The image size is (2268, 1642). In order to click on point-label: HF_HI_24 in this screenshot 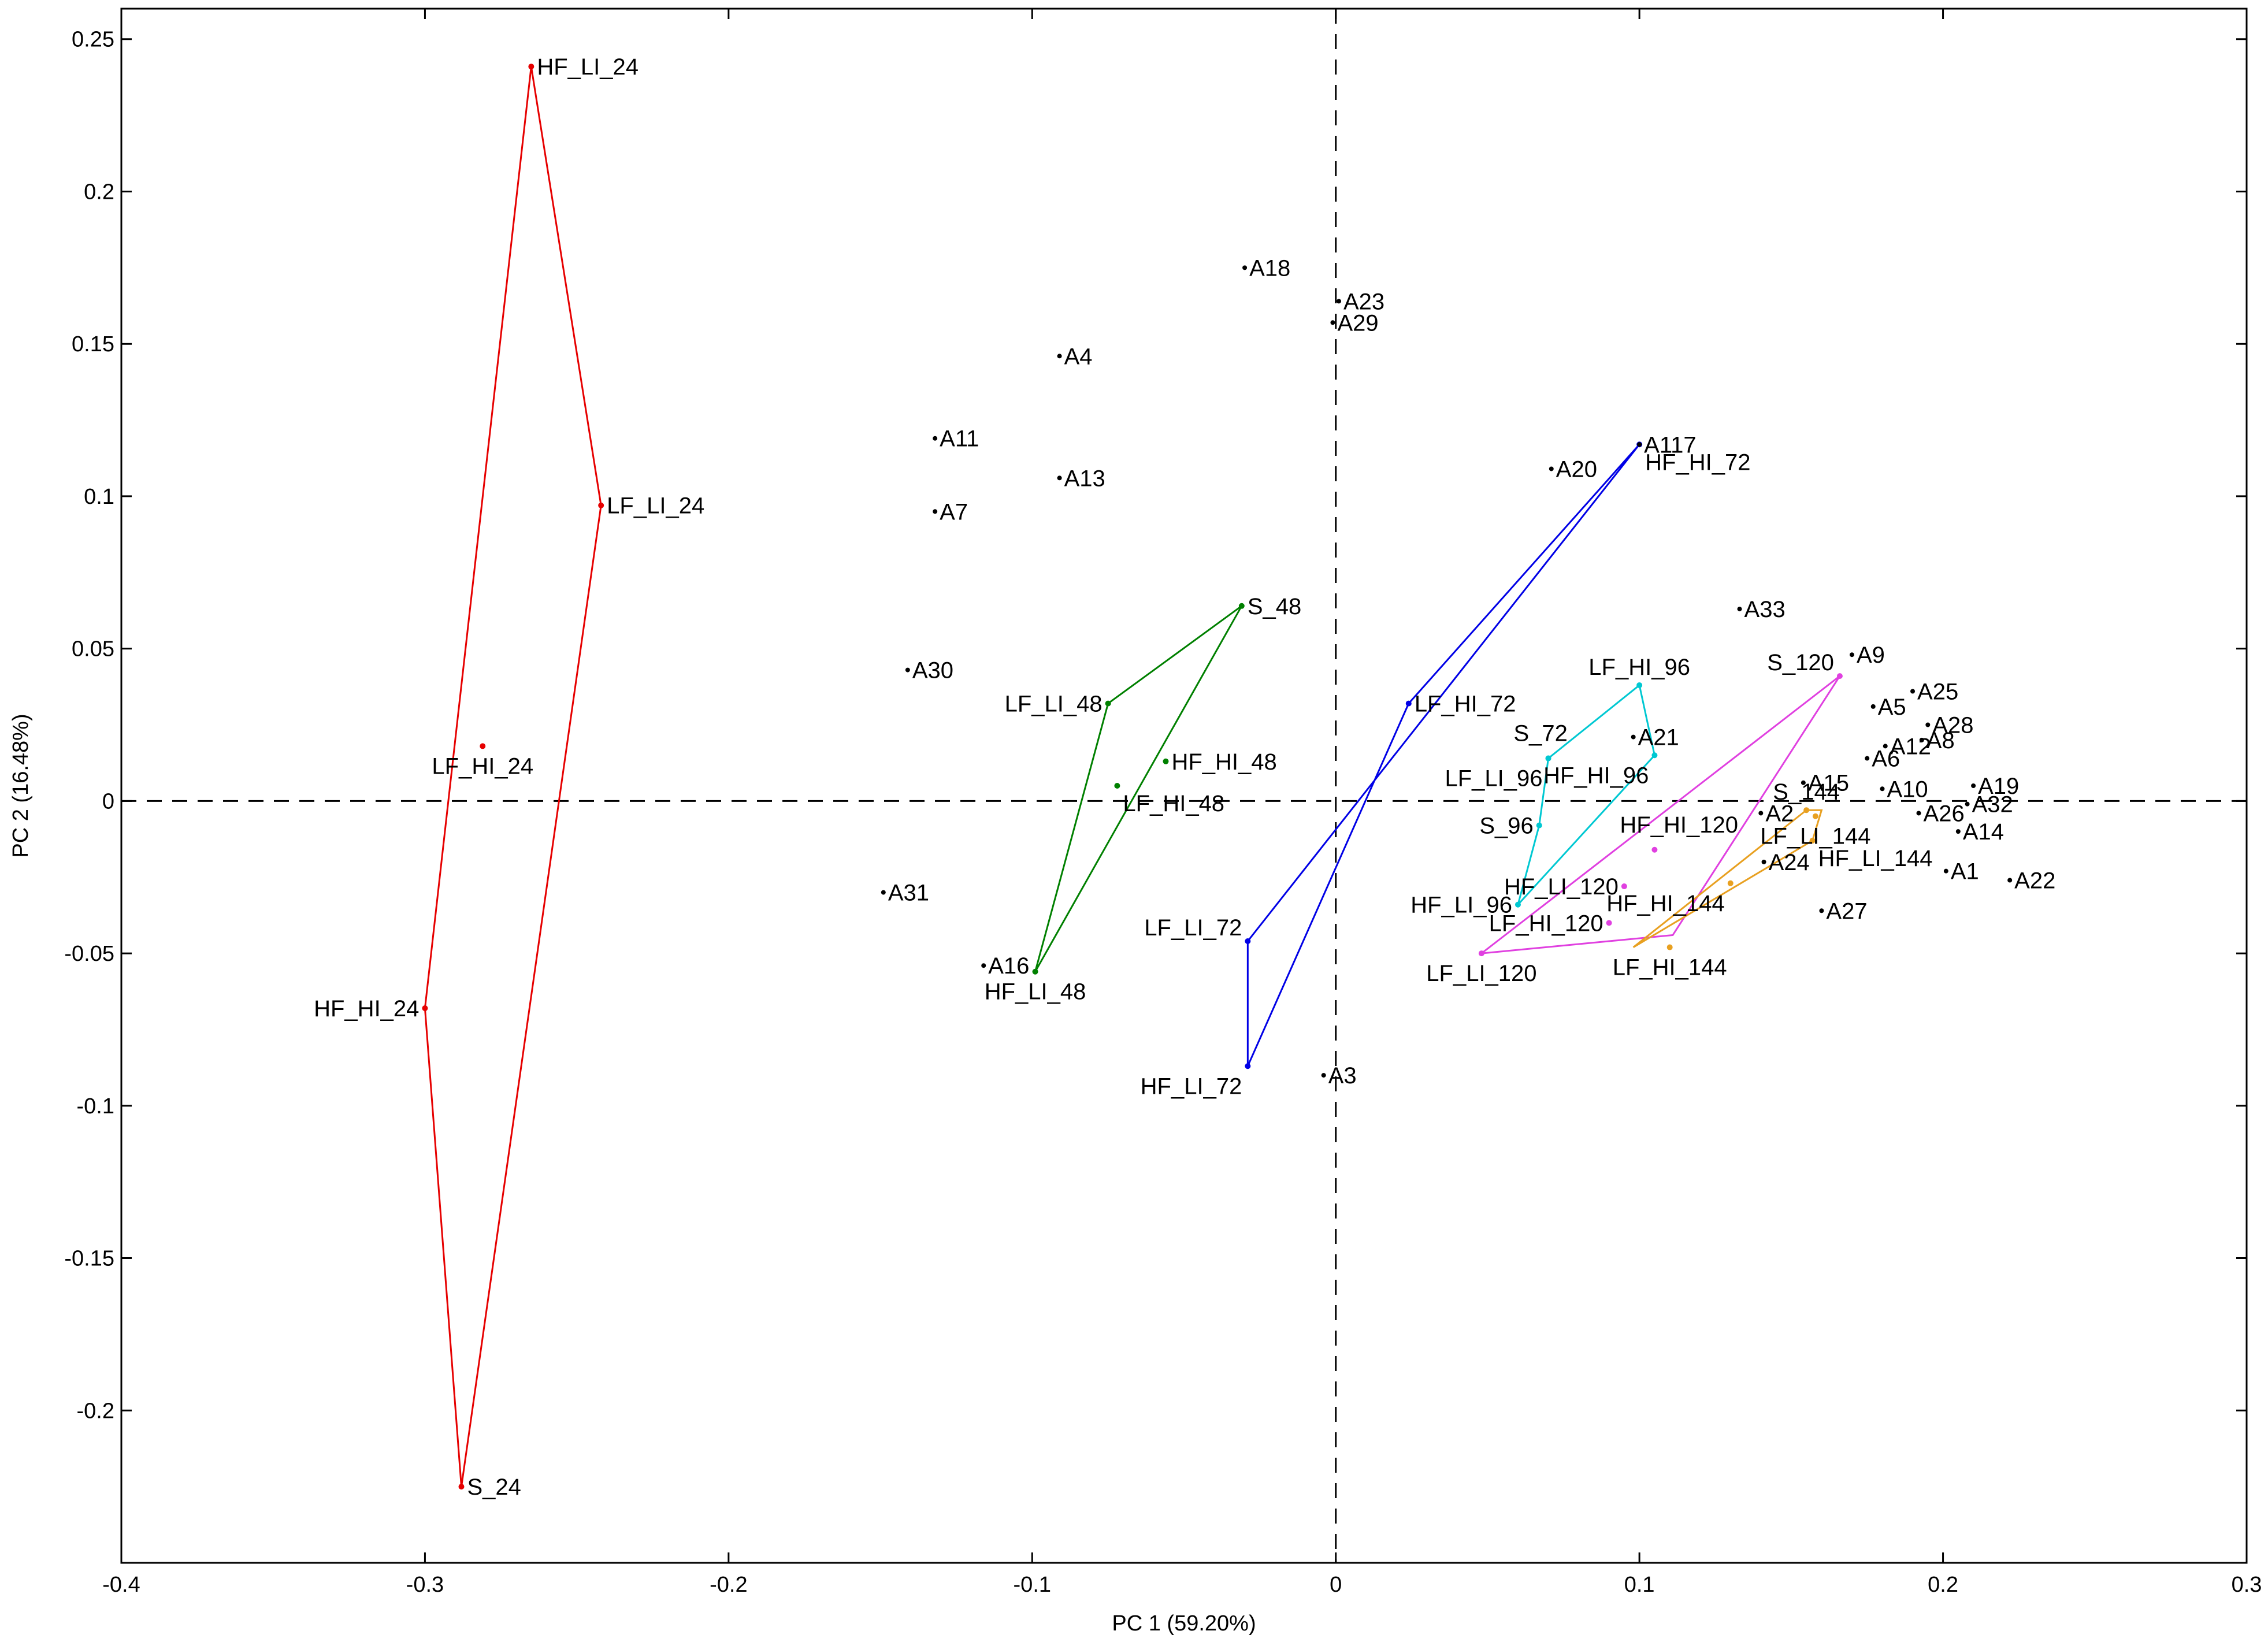, I will do `click(366, 1008)`.